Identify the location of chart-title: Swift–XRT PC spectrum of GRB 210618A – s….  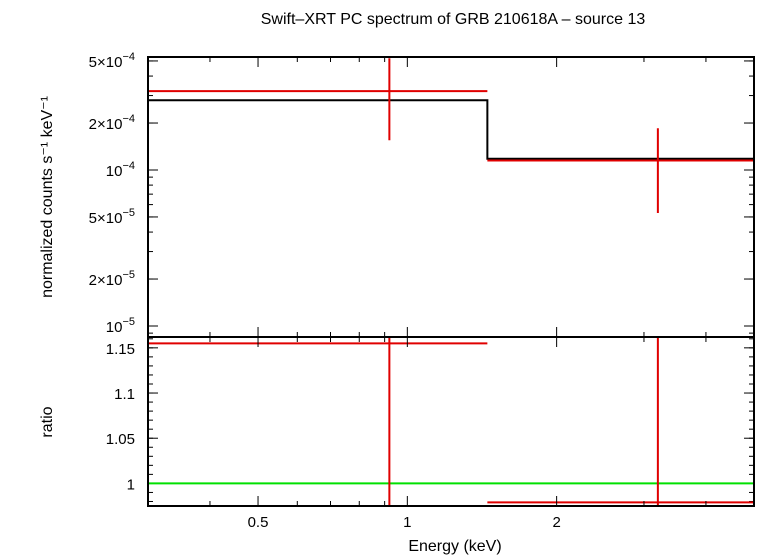
(453, 19).